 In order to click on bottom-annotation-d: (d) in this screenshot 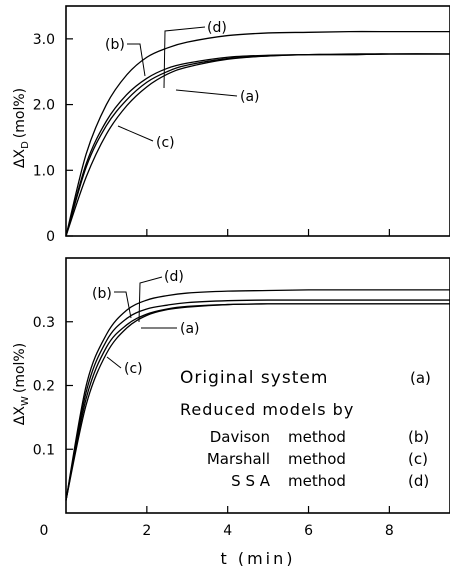, I will do `click(161, 296)`.